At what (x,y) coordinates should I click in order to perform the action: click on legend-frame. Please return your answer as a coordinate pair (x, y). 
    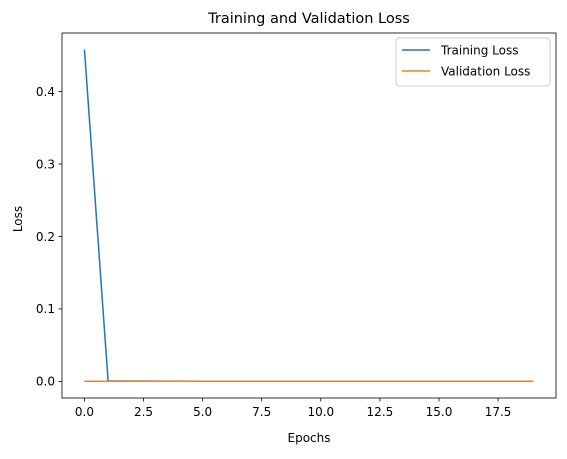
    Looking at the image, I should click on (473, 62).